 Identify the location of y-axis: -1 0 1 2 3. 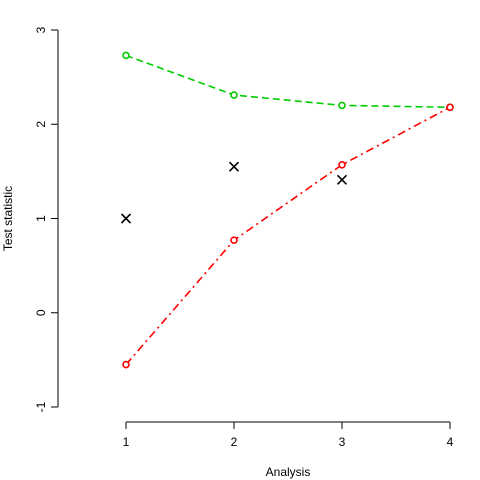
(46, 219).